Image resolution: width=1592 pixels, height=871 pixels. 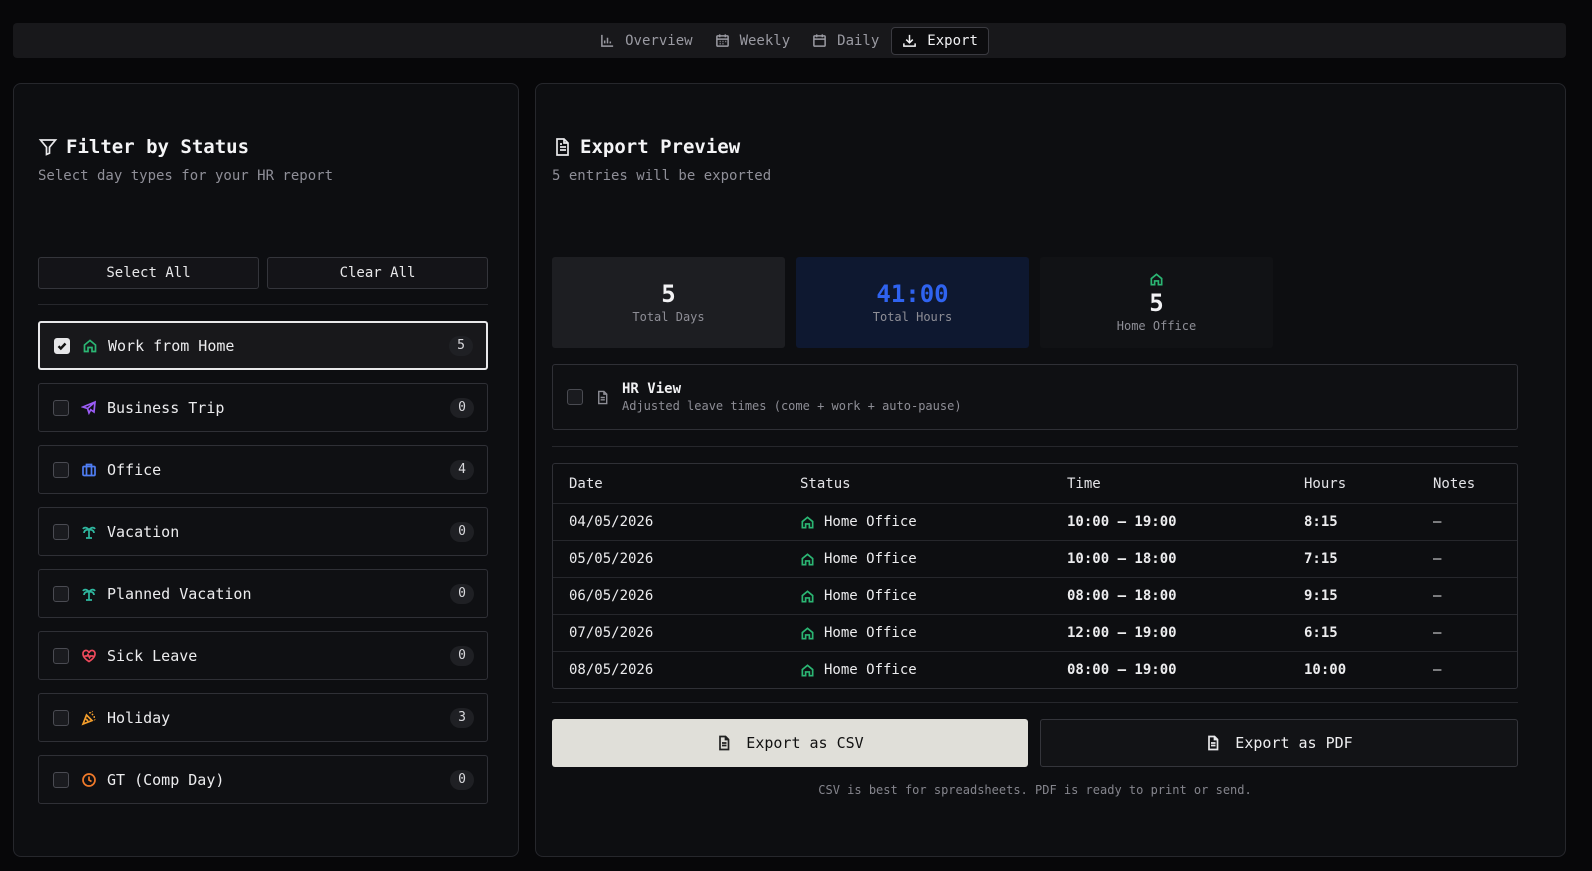 What do you see at coordinates (668, 317) in the screenshot?
I see `stat-label: Total Days` at bounding box center [668, 317].